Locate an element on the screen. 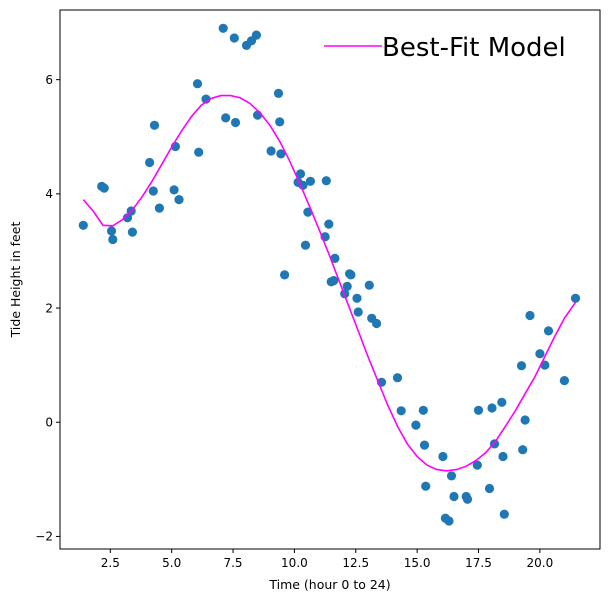 The image size is (612, 602). x-tick-label: 15.0 is located at coordinates (417, 563).